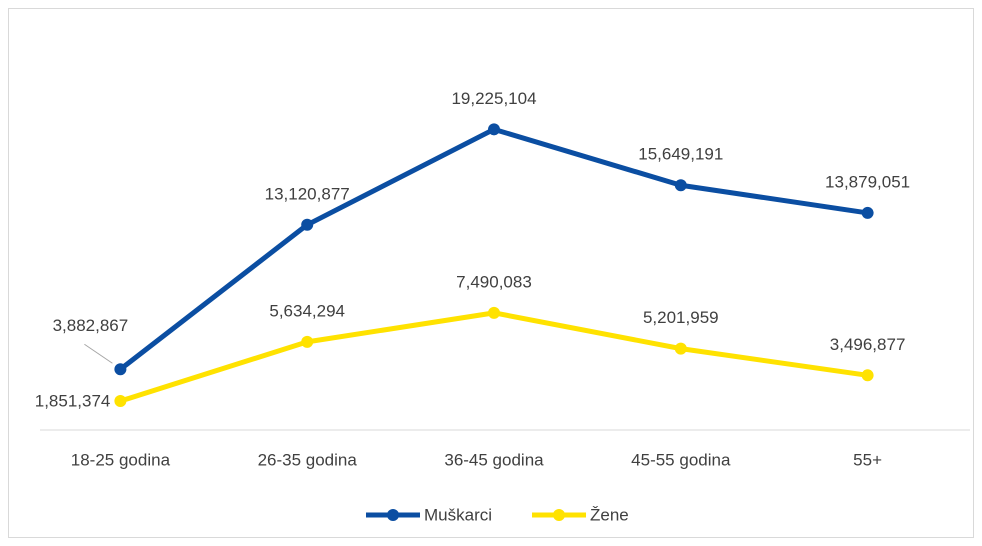 This screenshot has height=546, width=982. I want to click on leader-line, so click(98, 353).